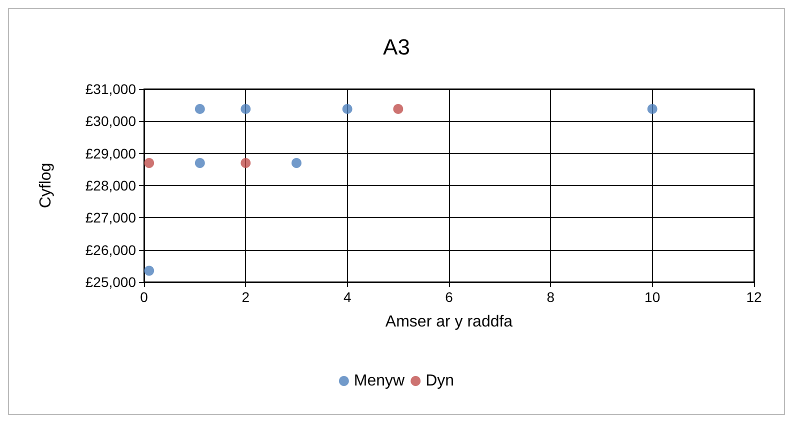 This screenshot has height=425, width=795. I want to click on x-axis-title: Amser ar y raddfa, so click(449, 322).